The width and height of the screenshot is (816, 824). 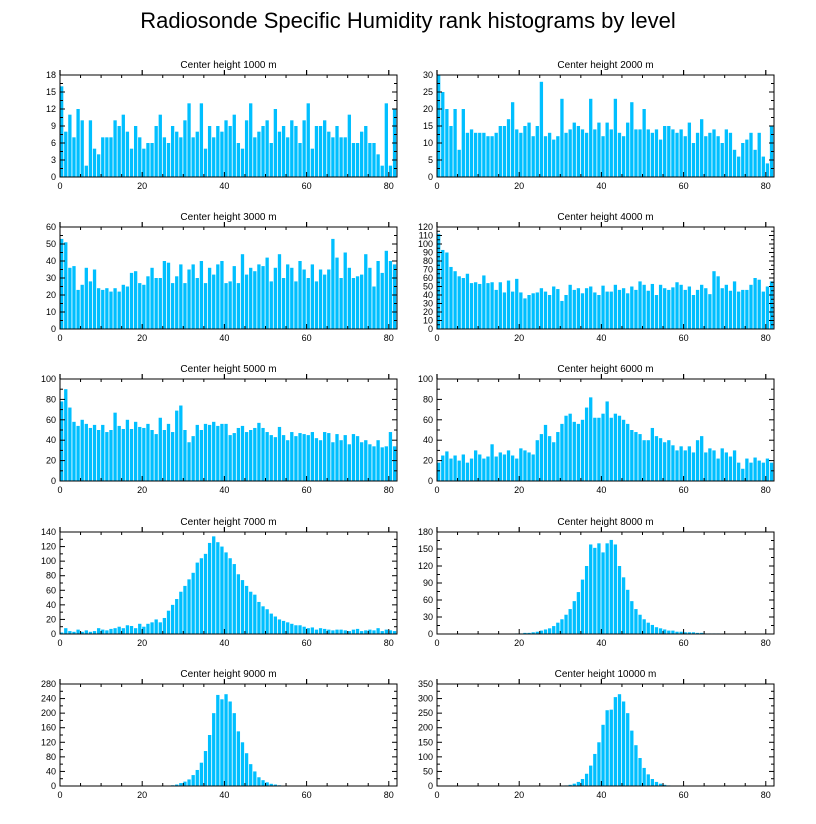 What do you see at coordinates (222, 125) in the screenshot?
I see `panel-1: Center height 1000 m 0 3 6 9 12 15 18 0 20 40 60 80` at bounding box center [222, 125].